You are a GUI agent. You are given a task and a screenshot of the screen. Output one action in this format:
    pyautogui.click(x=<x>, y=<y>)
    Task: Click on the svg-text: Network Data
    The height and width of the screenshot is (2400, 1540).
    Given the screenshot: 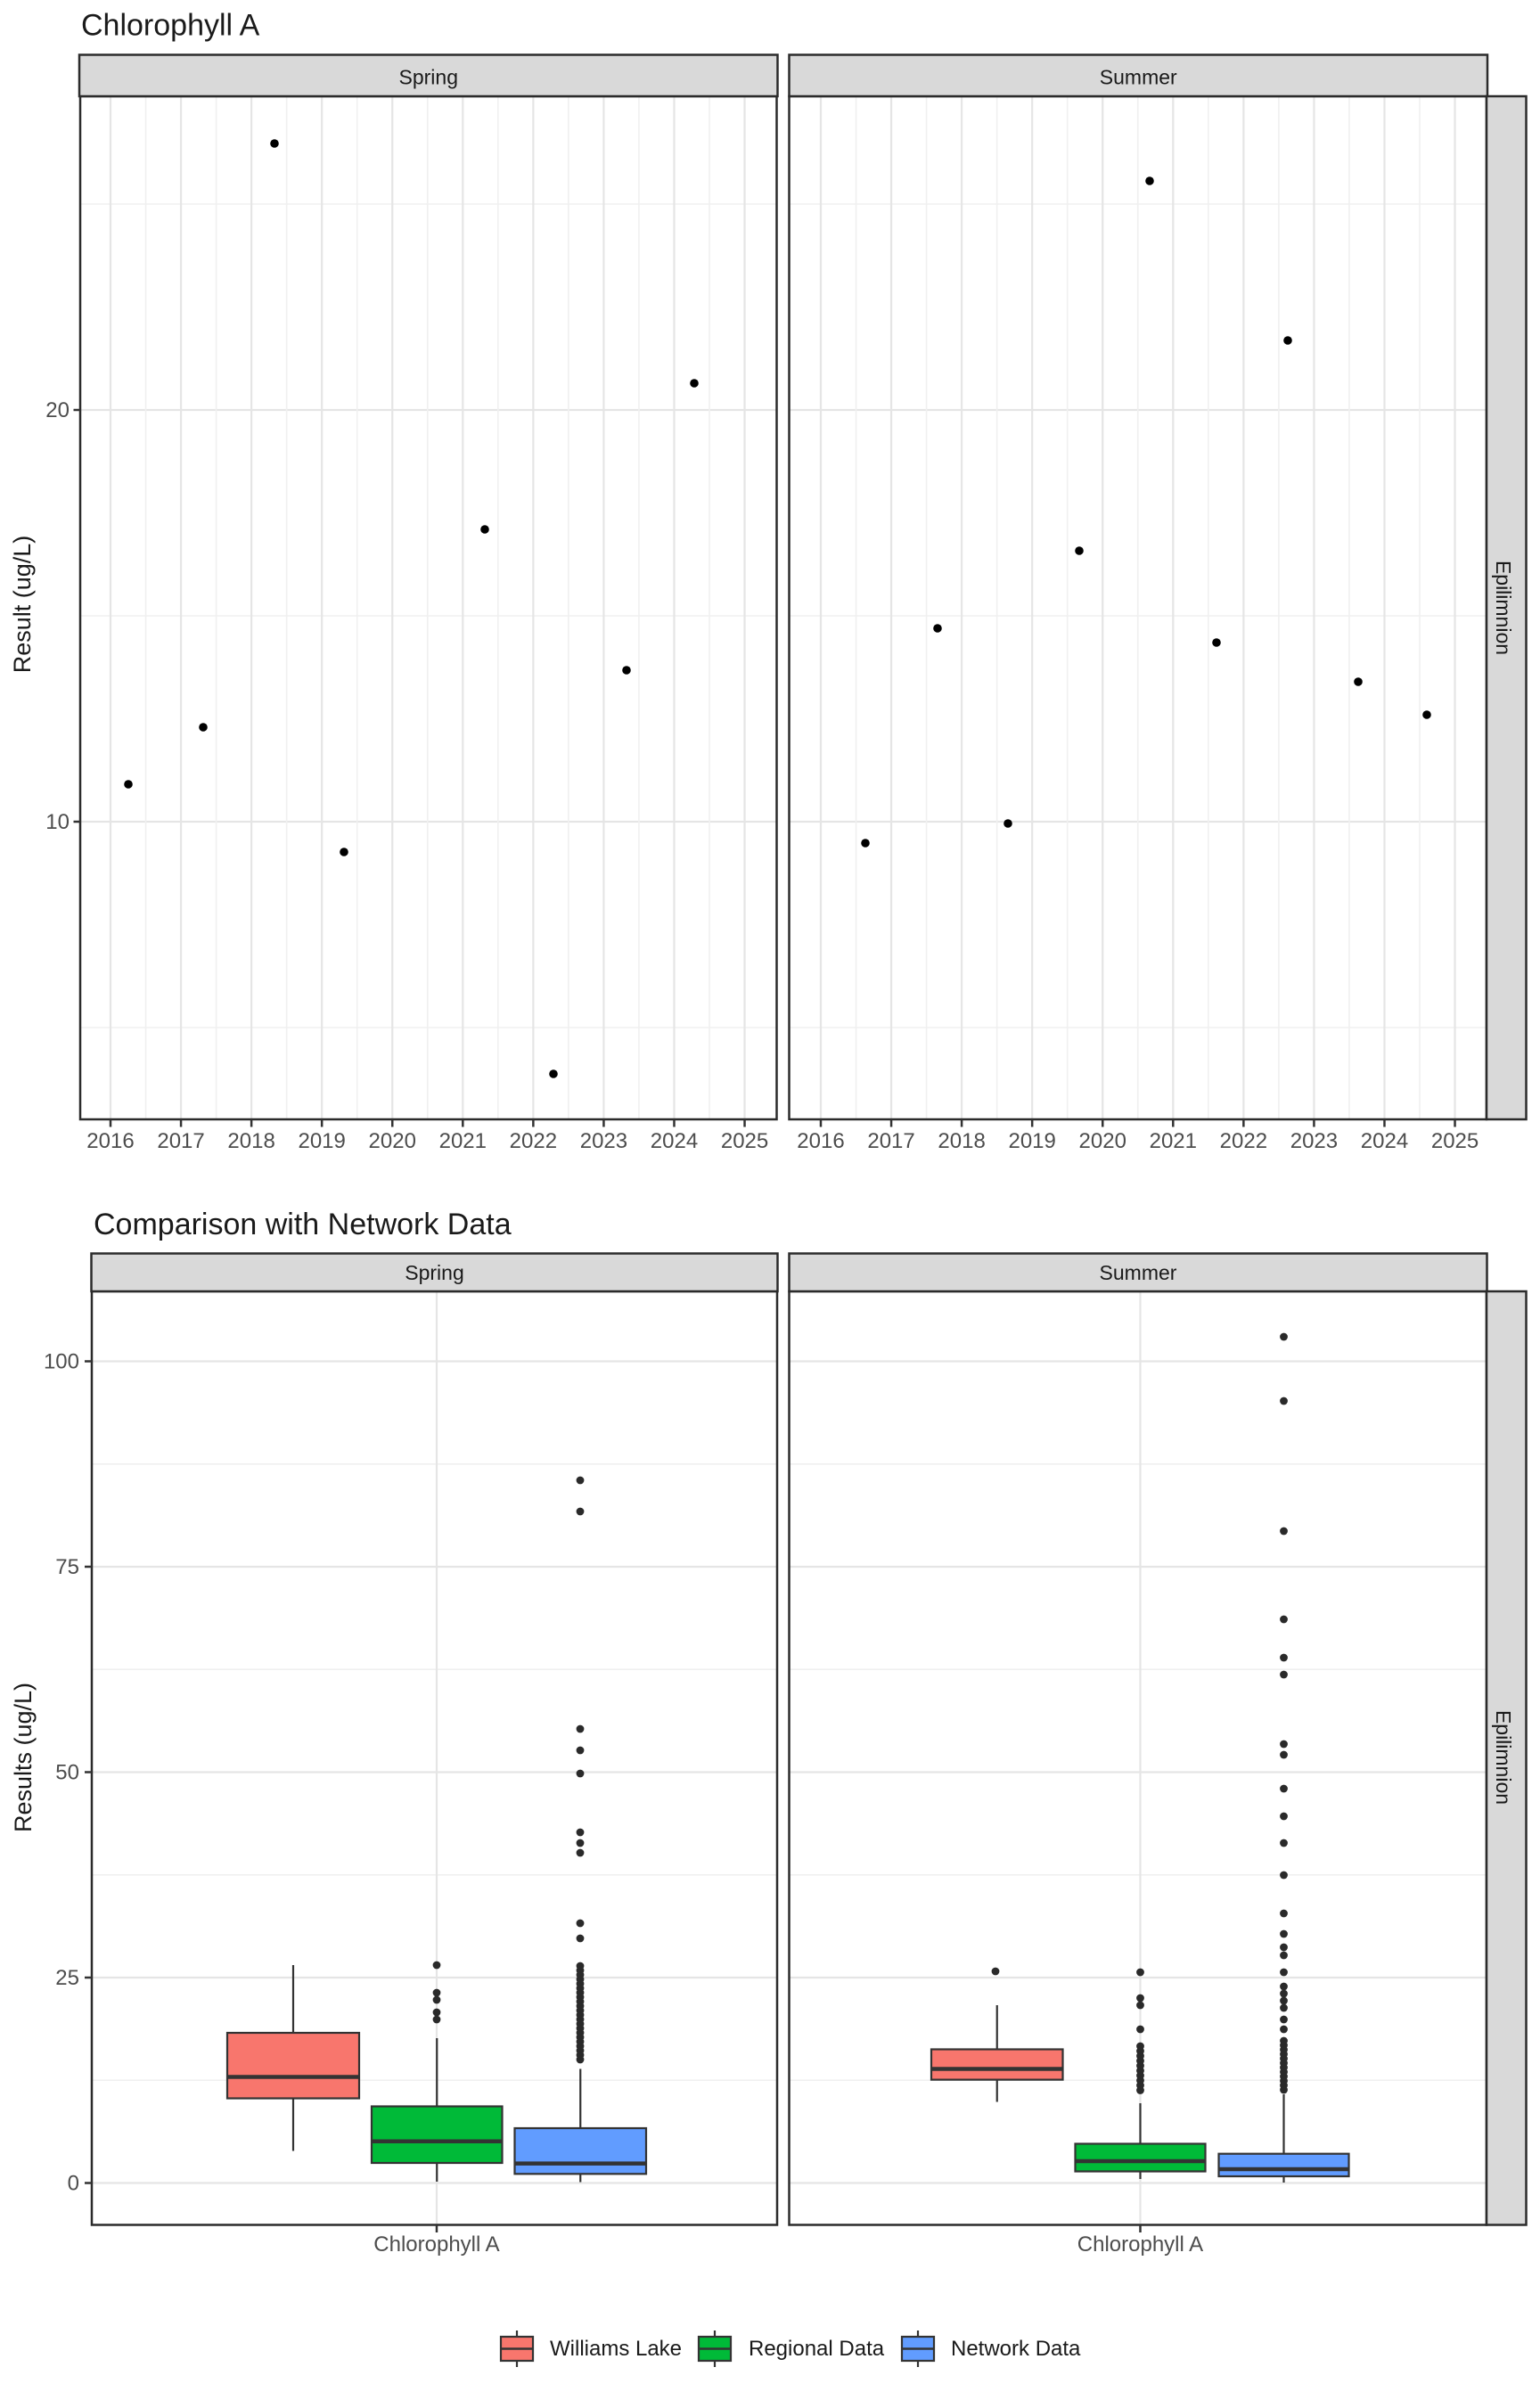 What is the action you would take?
    pyautogui.click(x=1016, y=2349)
    